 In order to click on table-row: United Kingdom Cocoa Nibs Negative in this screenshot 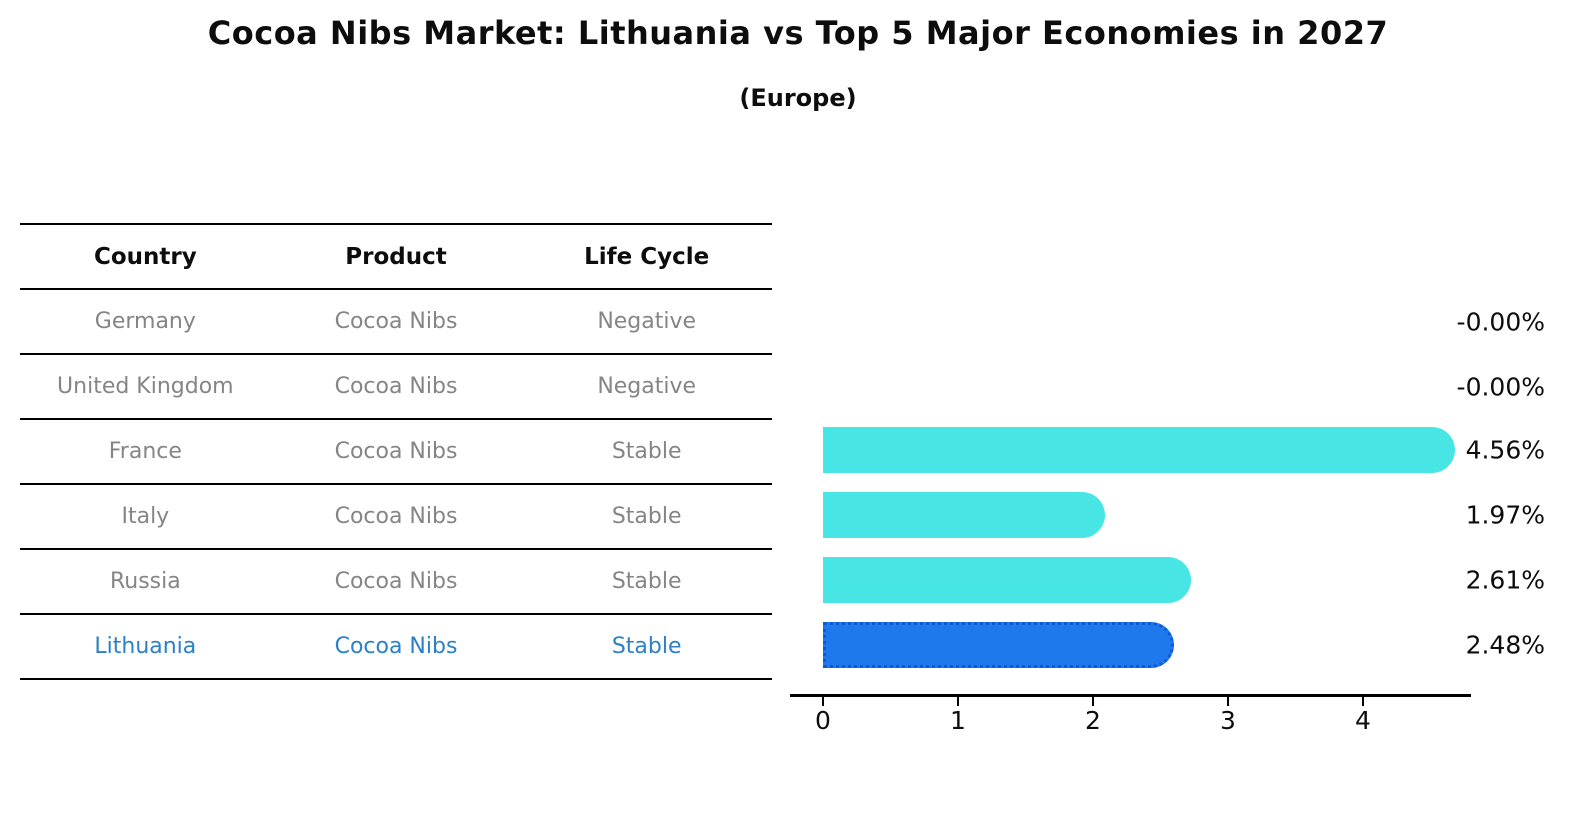, I will do `click(396, 387)`.